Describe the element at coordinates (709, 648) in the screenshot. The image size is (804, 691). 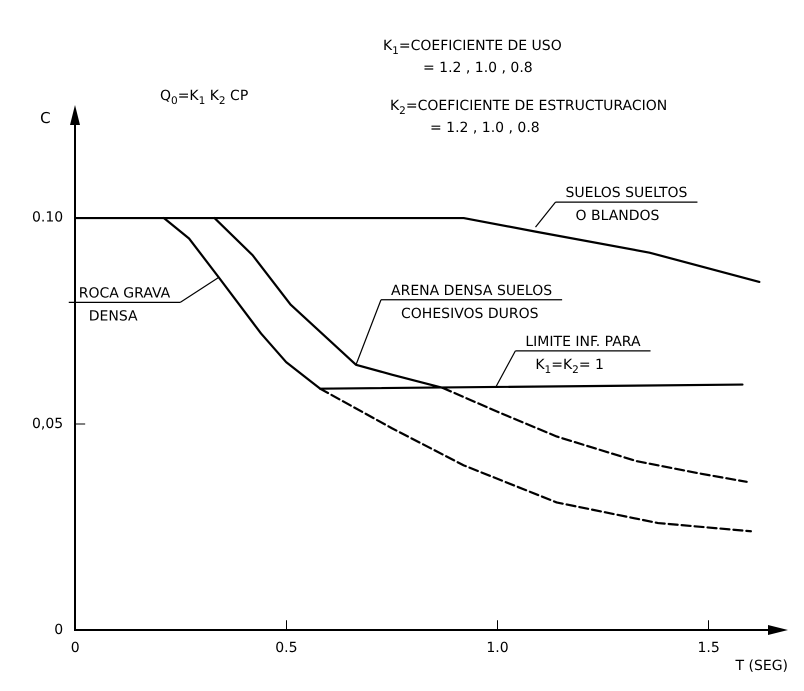
I see `x-tick-label: 1.5` at that location.